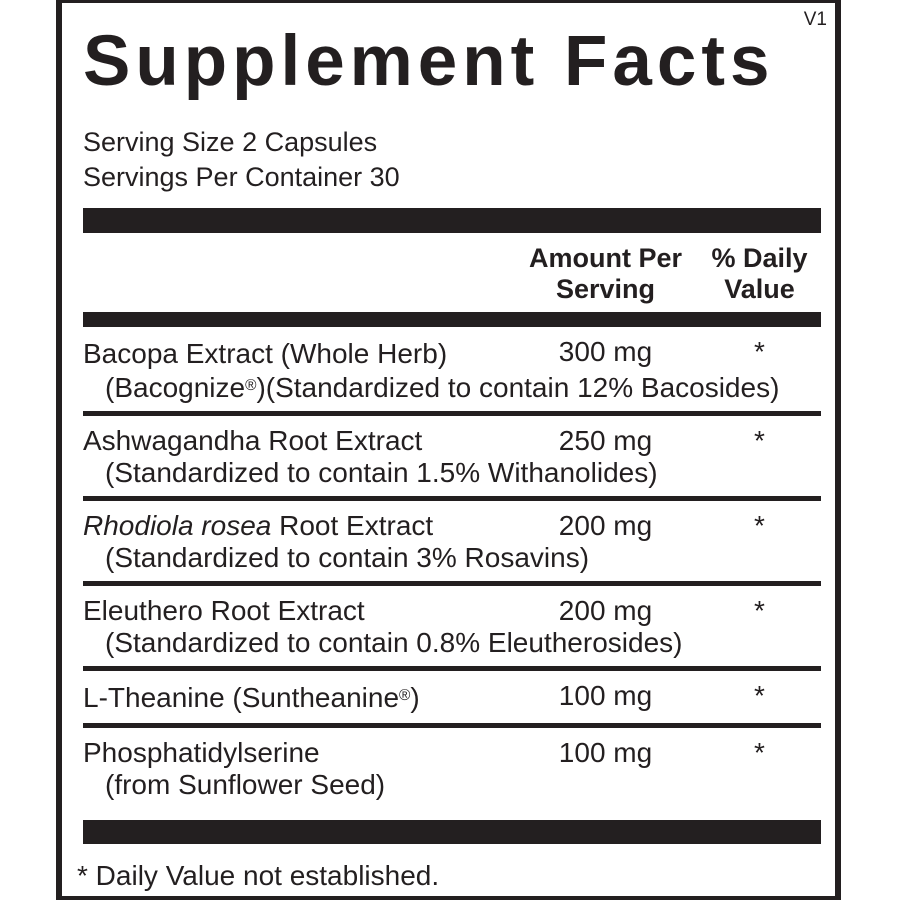  Describe the element at coordinates (224, 610) in the screenshot. I see `ingredient-name: Eleuthero Root Extract` at that location.